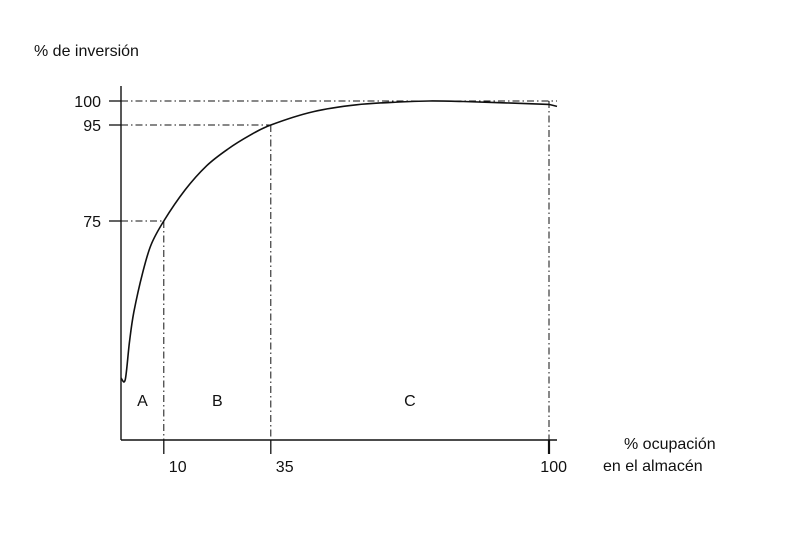 This screenshot has height=536, width=800. What do you see at coordinates (670, 444) in the screenshot?
I see `x-axis-title-line1: % ocupación` at bounding box center [670, 444].